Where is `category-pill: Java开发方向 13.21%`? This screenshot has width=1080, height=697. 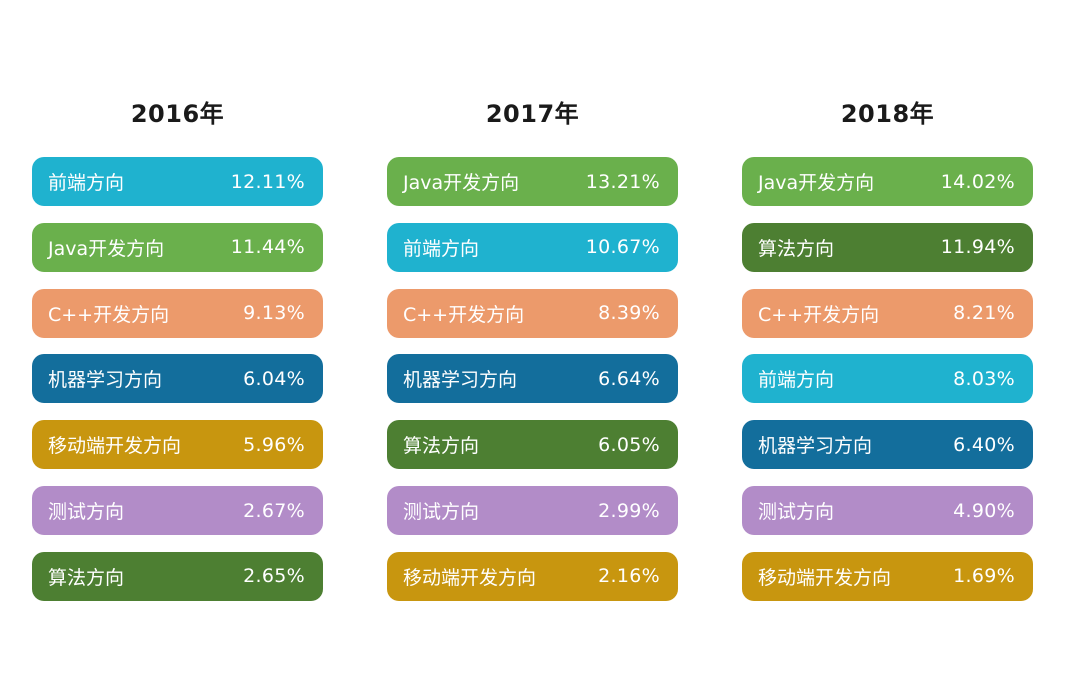
category-pill: Java开发方向 13.21% is located at coordinates (532, 181).